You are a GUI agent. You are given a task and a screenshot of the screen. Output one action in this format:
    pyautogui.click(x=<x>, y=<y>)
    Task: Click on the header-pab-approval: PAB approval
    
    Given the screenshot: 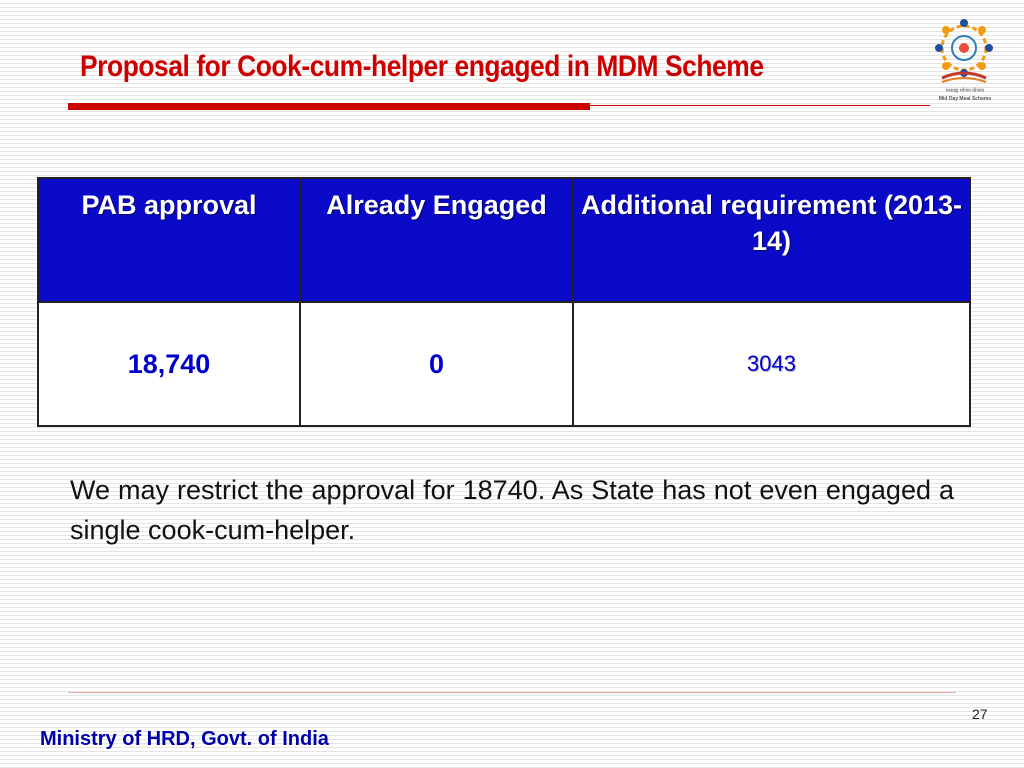 What is the action you would take?
    pyautogui.click(x=169, y=240)
    